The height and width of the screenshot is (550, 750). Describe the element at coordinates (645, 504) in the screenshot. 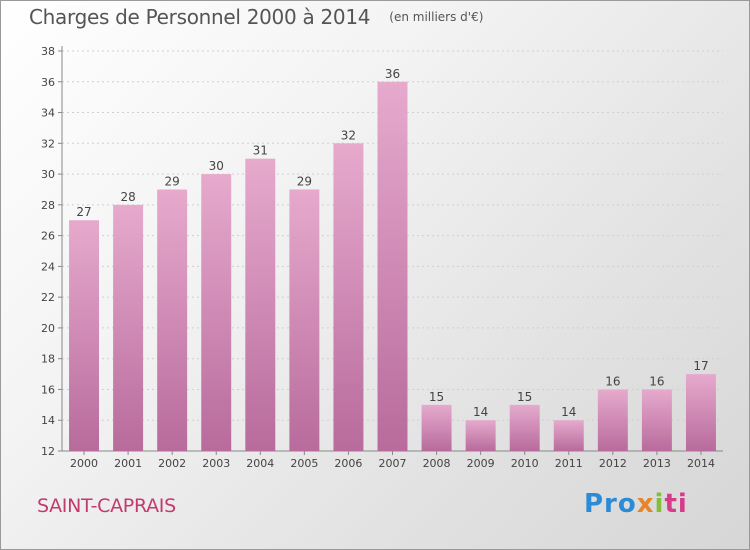

I see `logo-part-2: x` at that location.